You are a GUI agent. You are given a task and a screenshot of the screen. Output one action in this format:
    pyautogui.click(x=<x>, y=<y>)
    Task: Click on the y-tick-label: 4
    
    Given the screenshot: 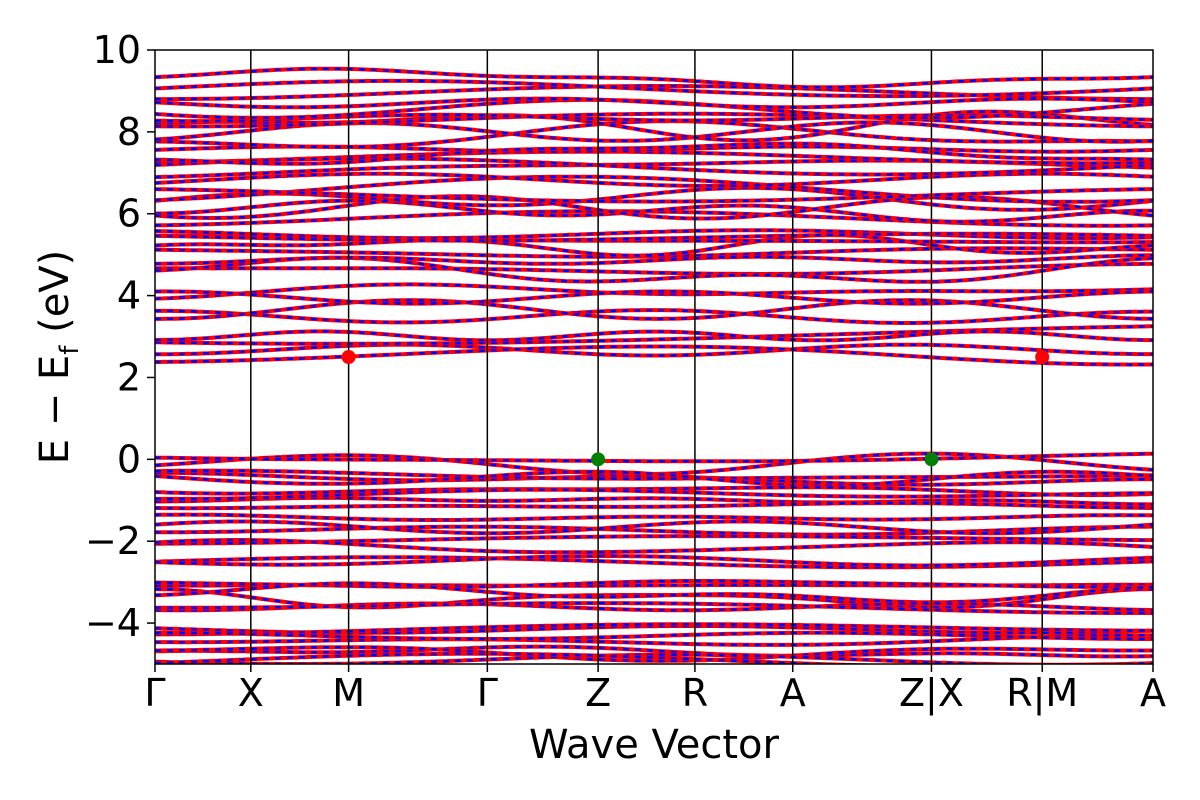 What is the action you would take?
    pyautogui.click(x=129, y=296)
    